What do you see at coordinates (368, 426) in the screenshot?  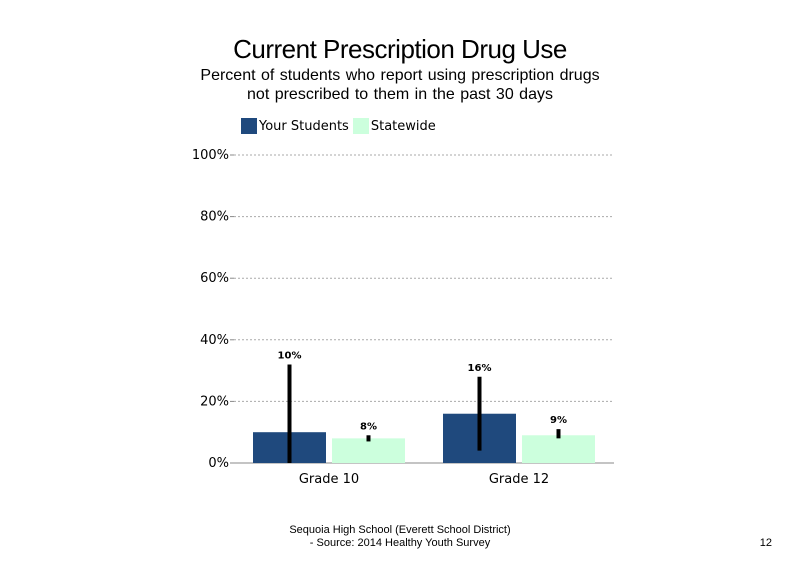 I see `data-label: 8%` at bounding box center [368, 426].